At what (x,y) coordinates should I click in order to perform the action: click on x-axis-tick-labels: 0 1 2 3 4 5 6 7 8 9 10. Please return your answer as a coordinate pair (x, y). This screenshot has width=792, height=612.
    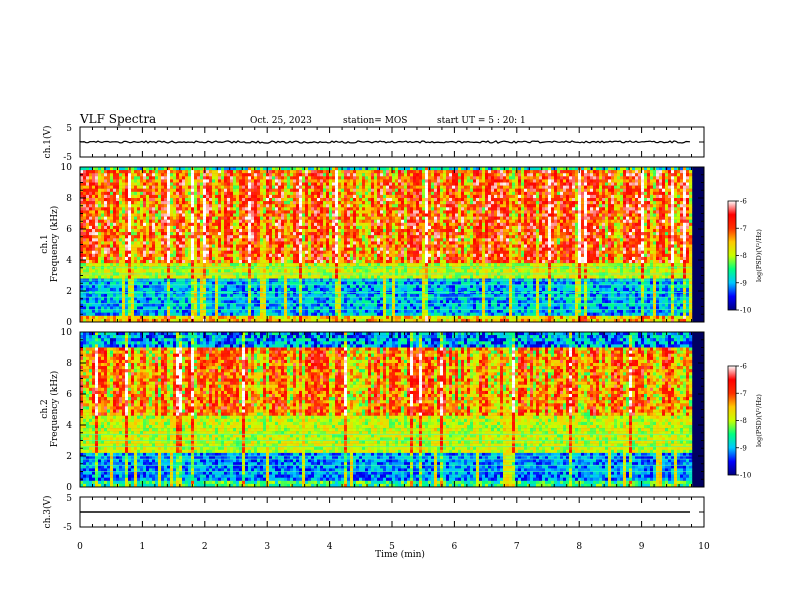
    Looking at the image, I should click on (393, 547).